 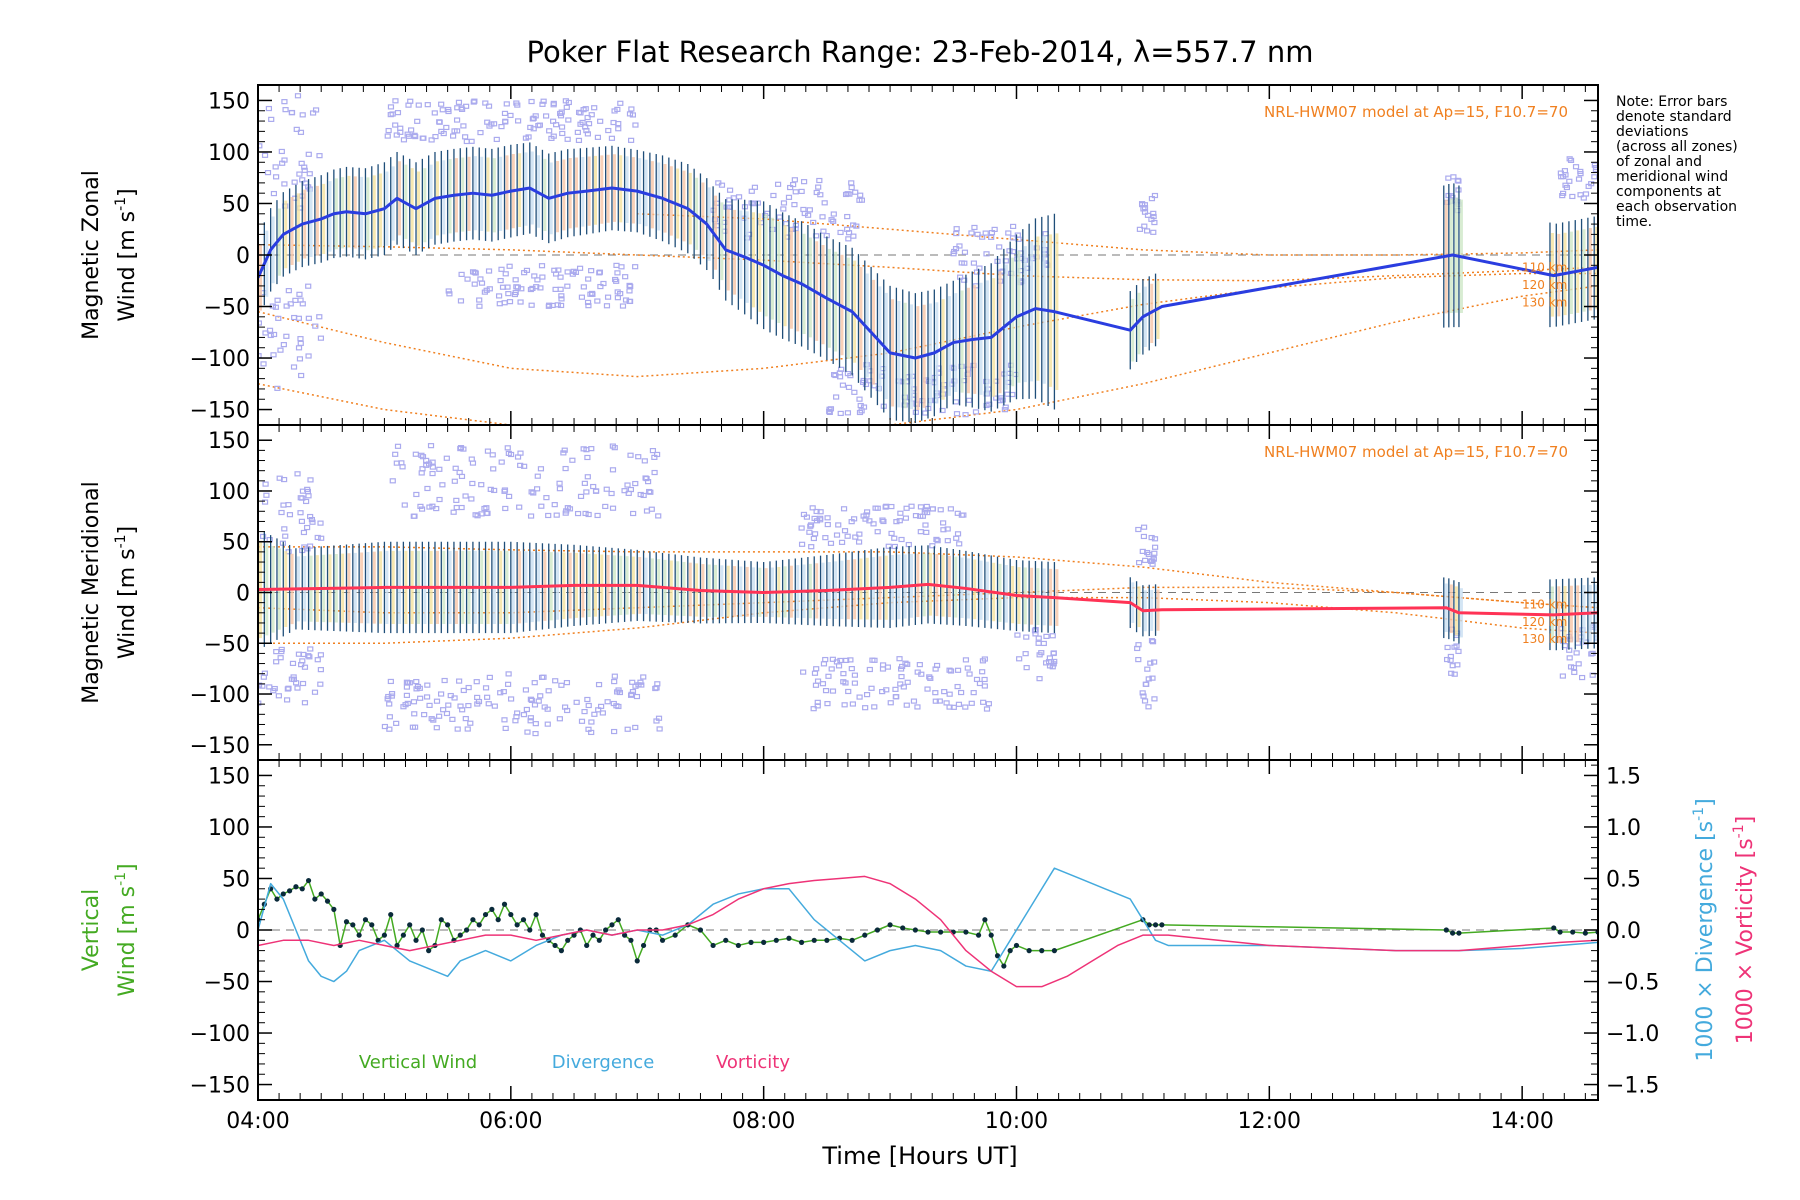 What do you see at coordinates (1544, 285) in the screenshot?
I see `height-label: 120 km` at bounding box center [1544, 285].